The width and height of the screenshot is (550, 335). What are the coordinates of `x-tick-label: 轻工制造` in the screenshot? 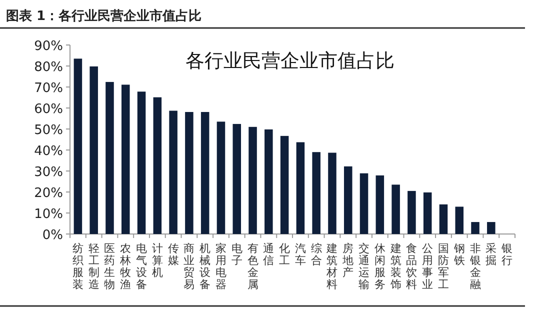 It's located at (94, 266).